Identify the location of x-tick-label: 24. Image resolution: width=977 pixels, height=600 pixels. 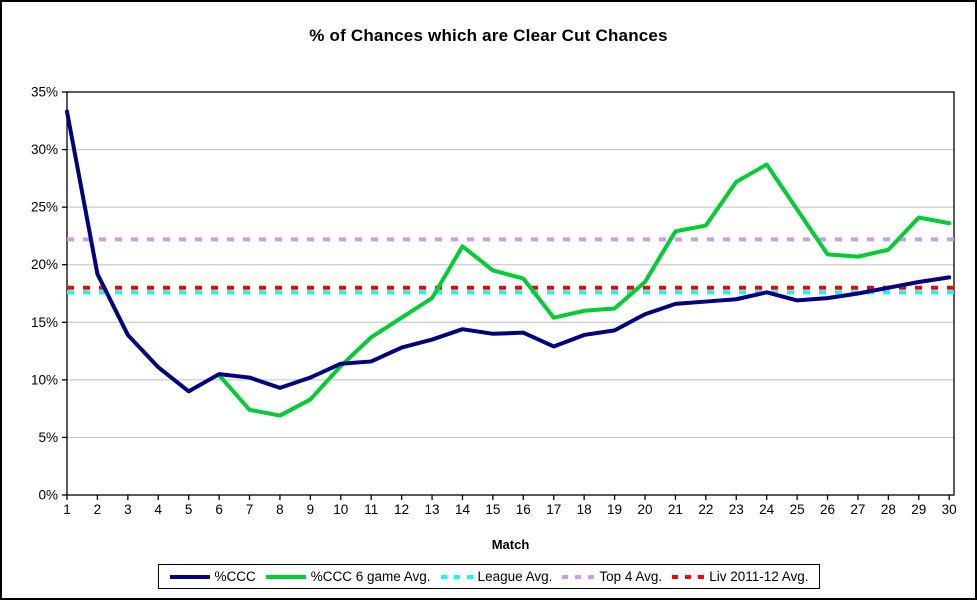
(767, 509).